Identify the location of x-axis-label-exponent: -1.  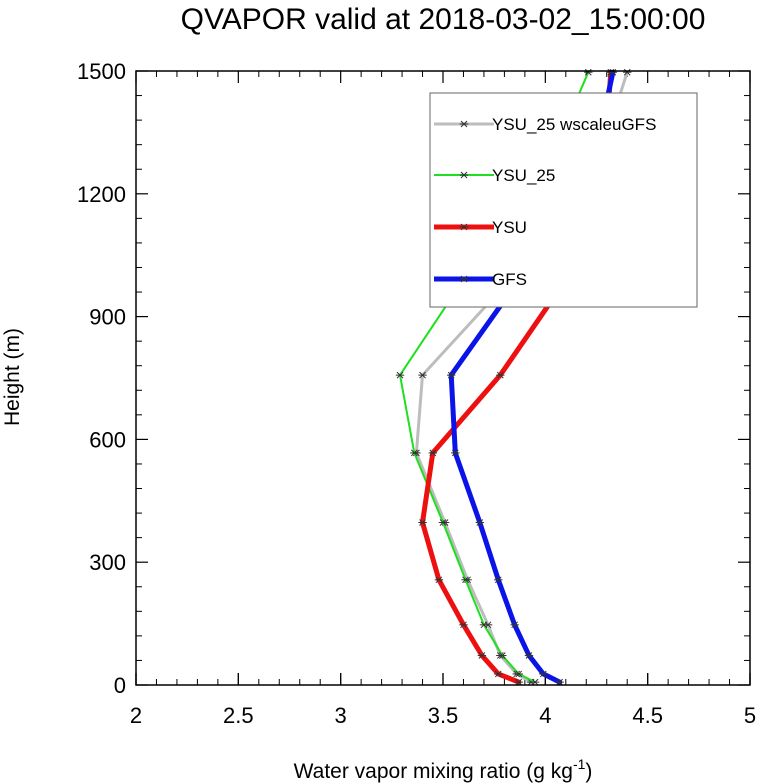
(579, 764).